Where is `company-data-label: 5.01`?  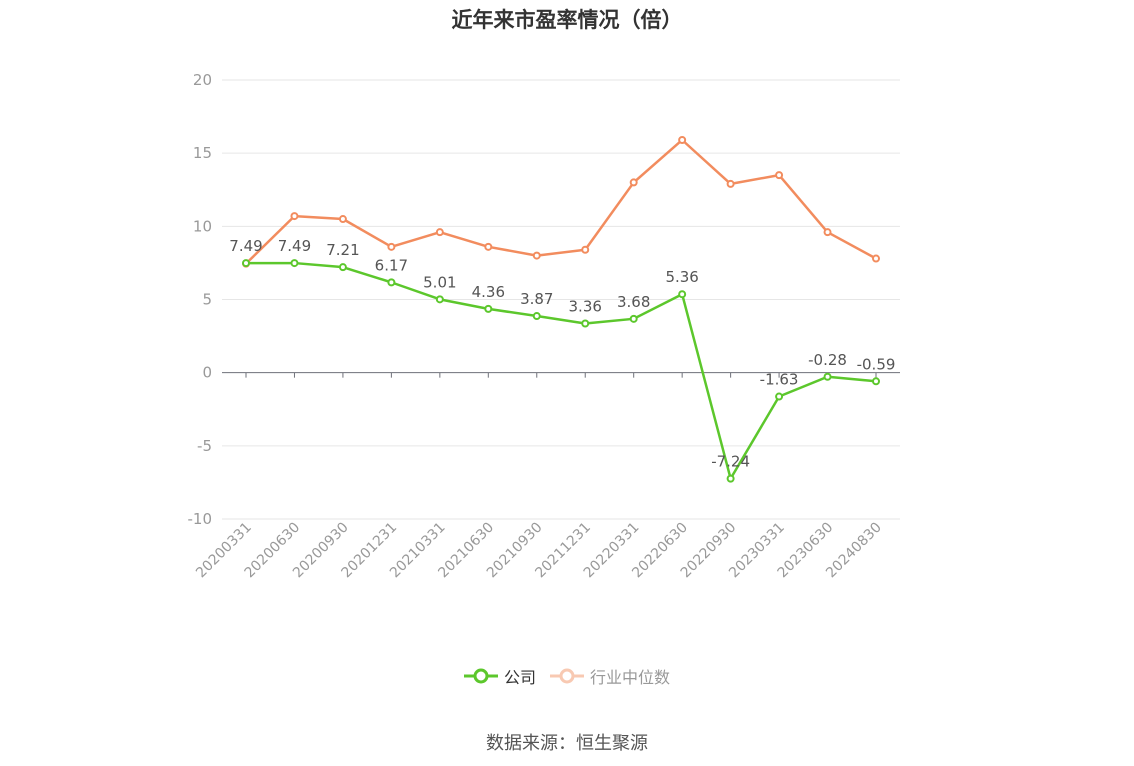
company-data-label: 5.01 is located at coordinates (439, 282).